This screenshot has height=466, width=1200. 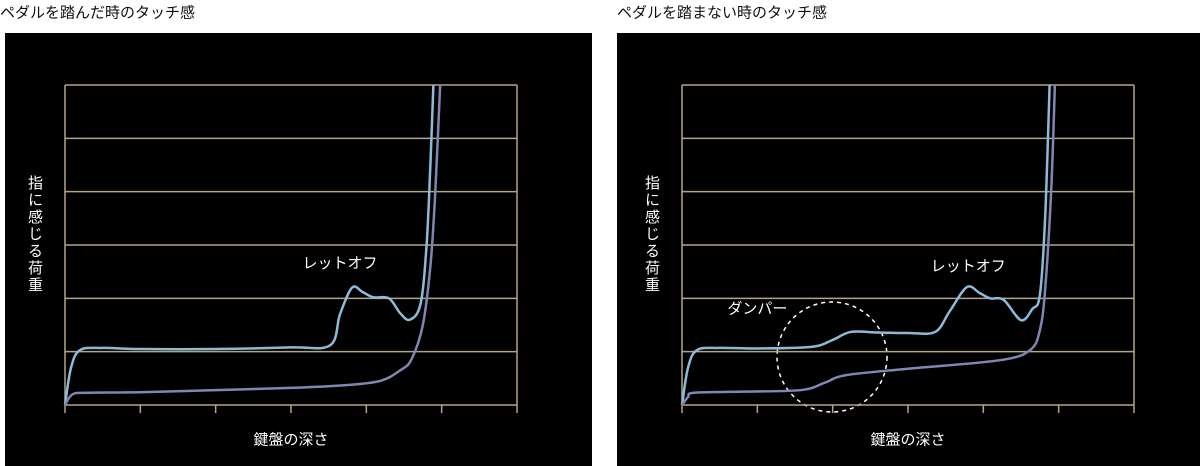 I want to click on chart-title: ペダルを踏んだ時のタッチ感, so click(x=97, y=13).